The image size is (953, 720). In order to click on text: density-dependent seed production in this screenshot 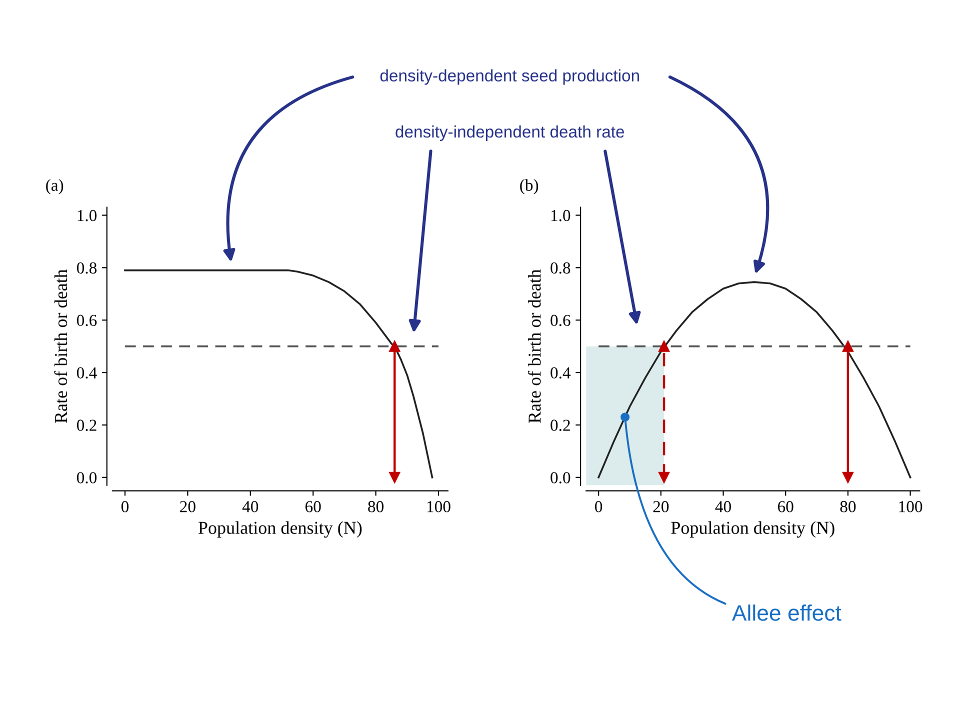, I will do `click(509, 77)`.